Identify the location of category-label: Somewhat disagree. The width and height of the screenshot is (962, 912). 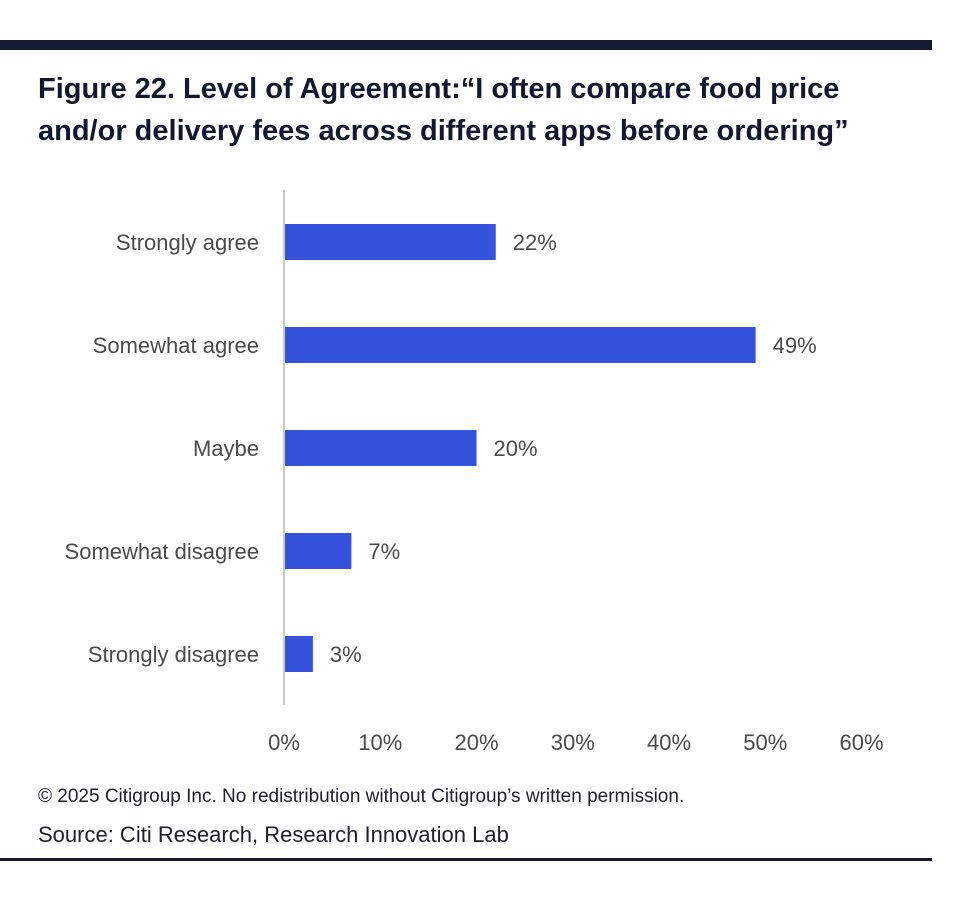
(162, 551).